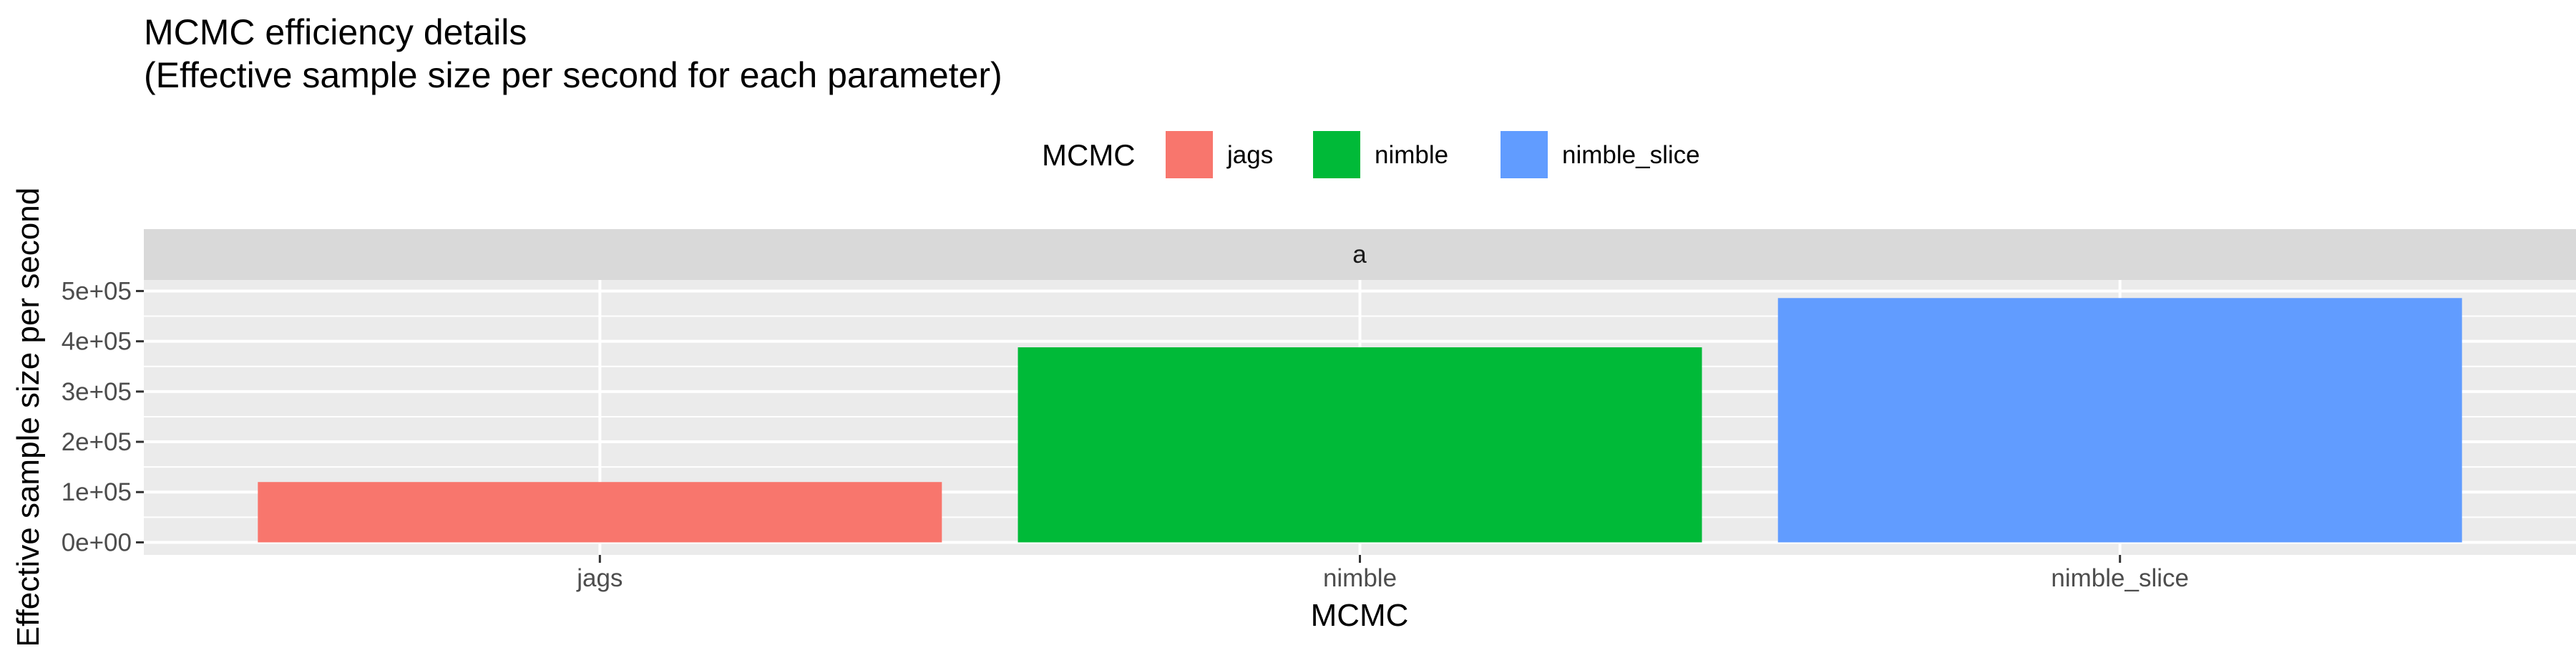 This screenshot has height=648, width=2576. I want to click on y-tick-label: 5e+05, so click(97, 291).